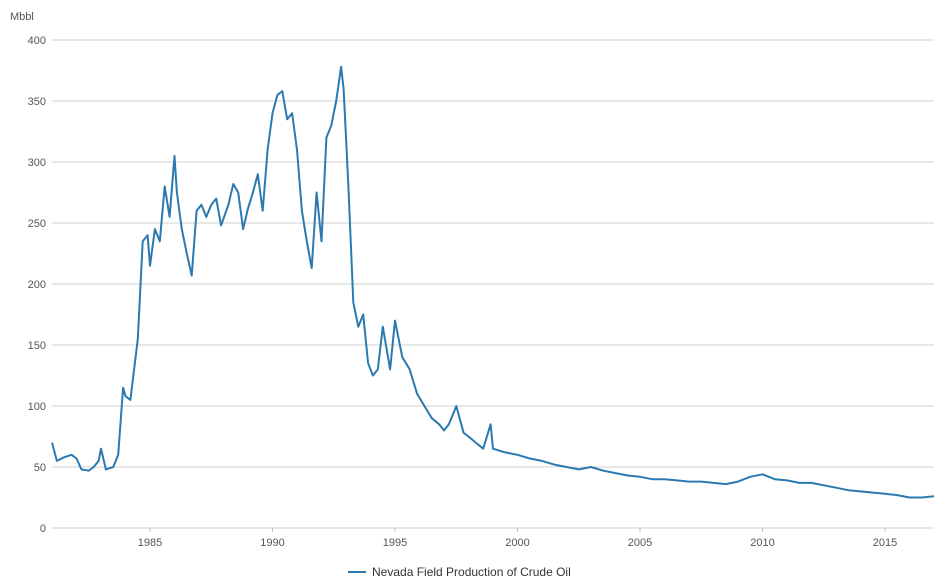  What do you see at coordinates (37, 346) in the screenshot?
I see `y-tick-label: 150` at bounding box center [37, 346].